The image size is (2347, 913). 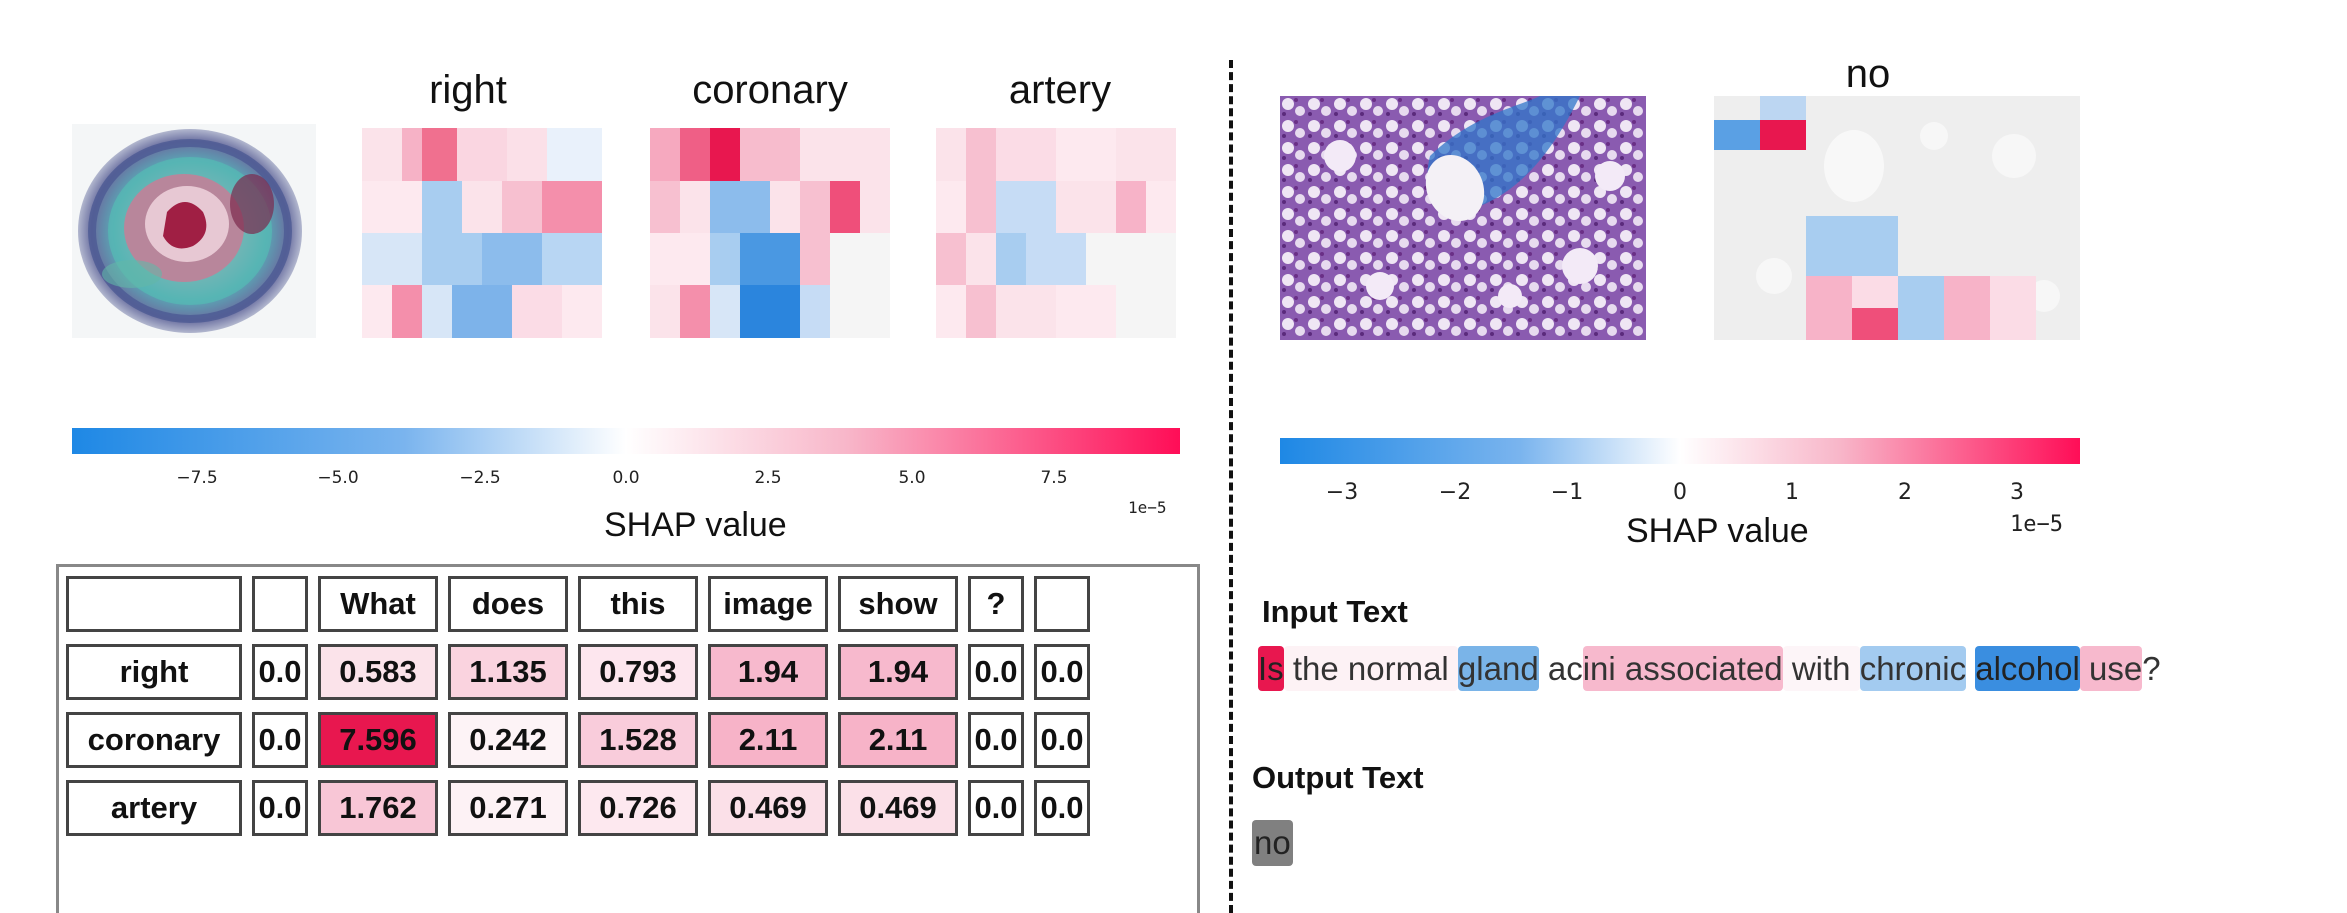 What do you see at coordinates (1054, 478) in the screenshot?
I see `cbar-left-tick: 7.5` at bounding box center [1054, 478].